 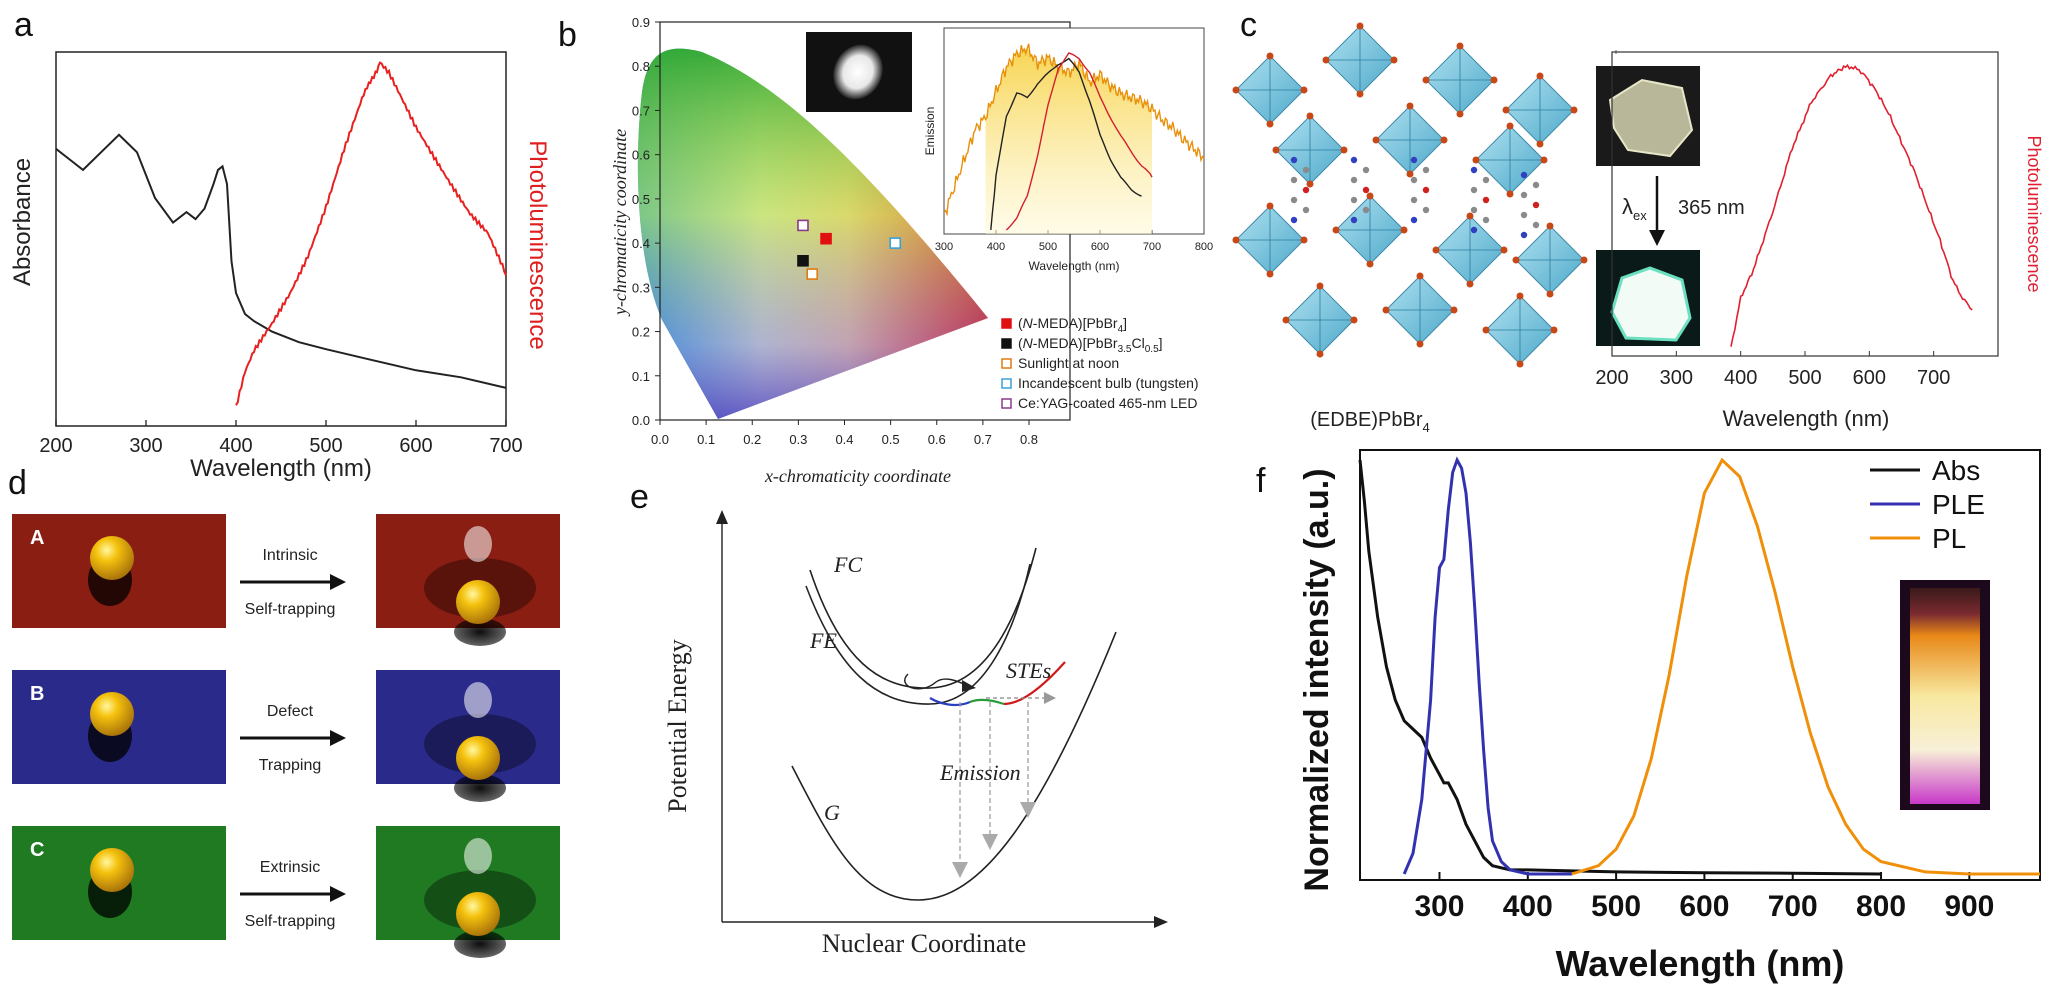 What do you see at coordinates (478, 544) in the screenshot?
I see `well-highlight` at bounding box center [478, 544].